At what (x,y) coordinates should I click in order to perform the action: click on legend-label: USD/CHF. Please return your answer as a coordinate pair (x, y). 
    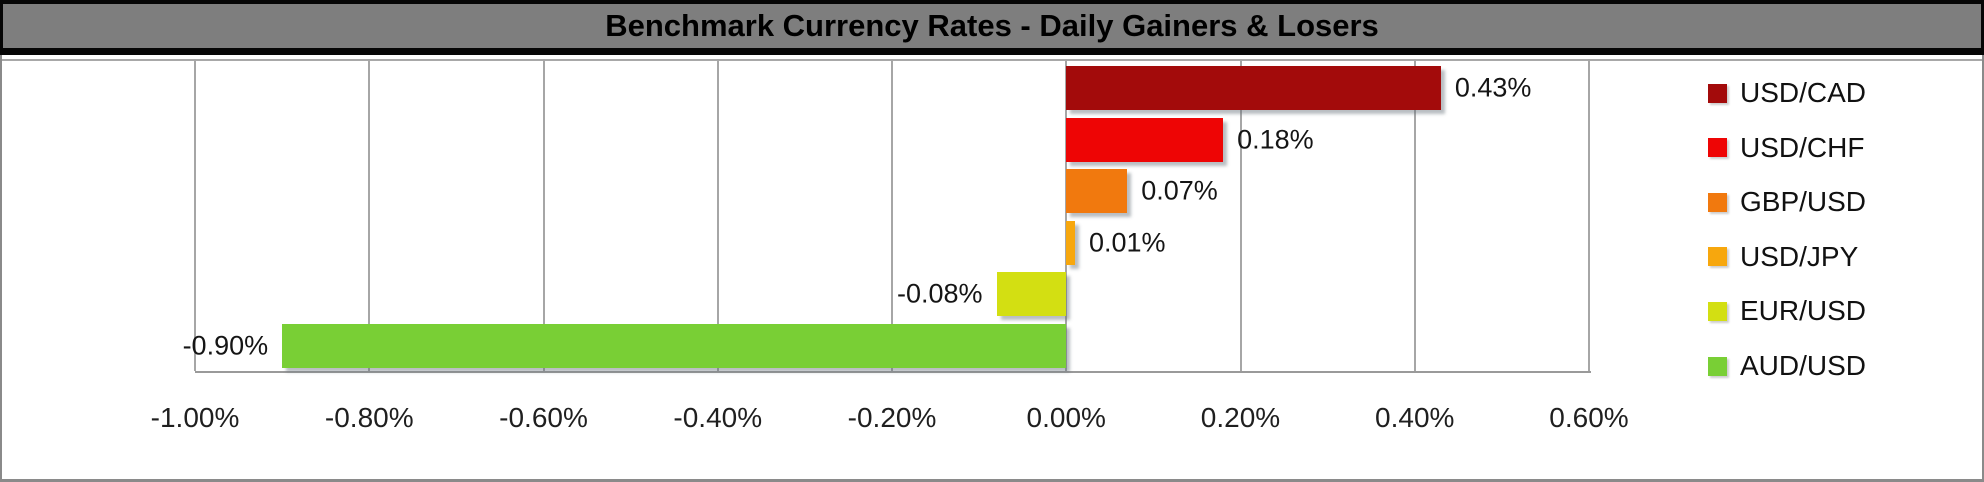
    Looking at the image, I should click on (1802, 147).